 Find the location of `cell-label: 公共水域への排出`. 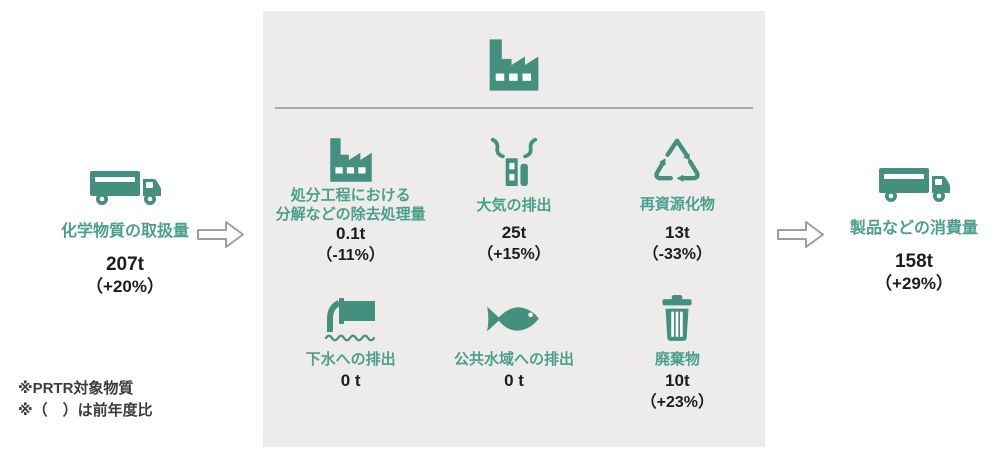

cell-label: 公共水域への排出 is located at coordinates (513, 359).